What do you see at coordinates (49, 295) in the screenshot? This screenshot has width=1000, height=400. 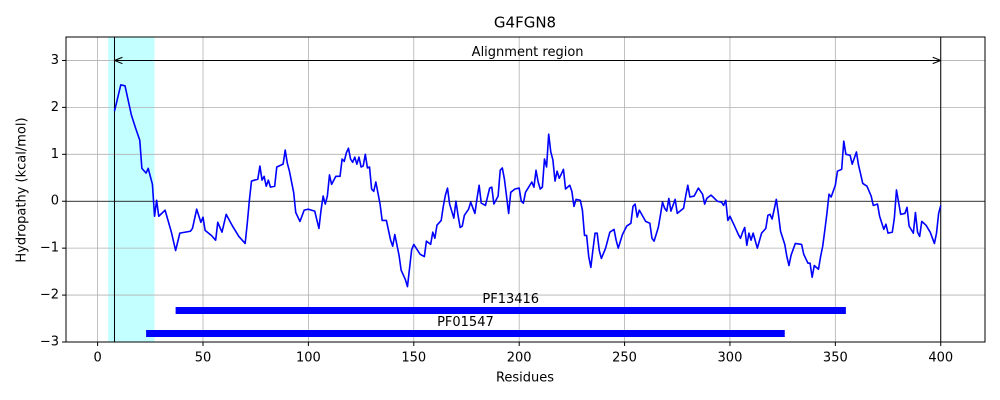 I see `y-tick-label: −2` at bounding box center [49, 295].